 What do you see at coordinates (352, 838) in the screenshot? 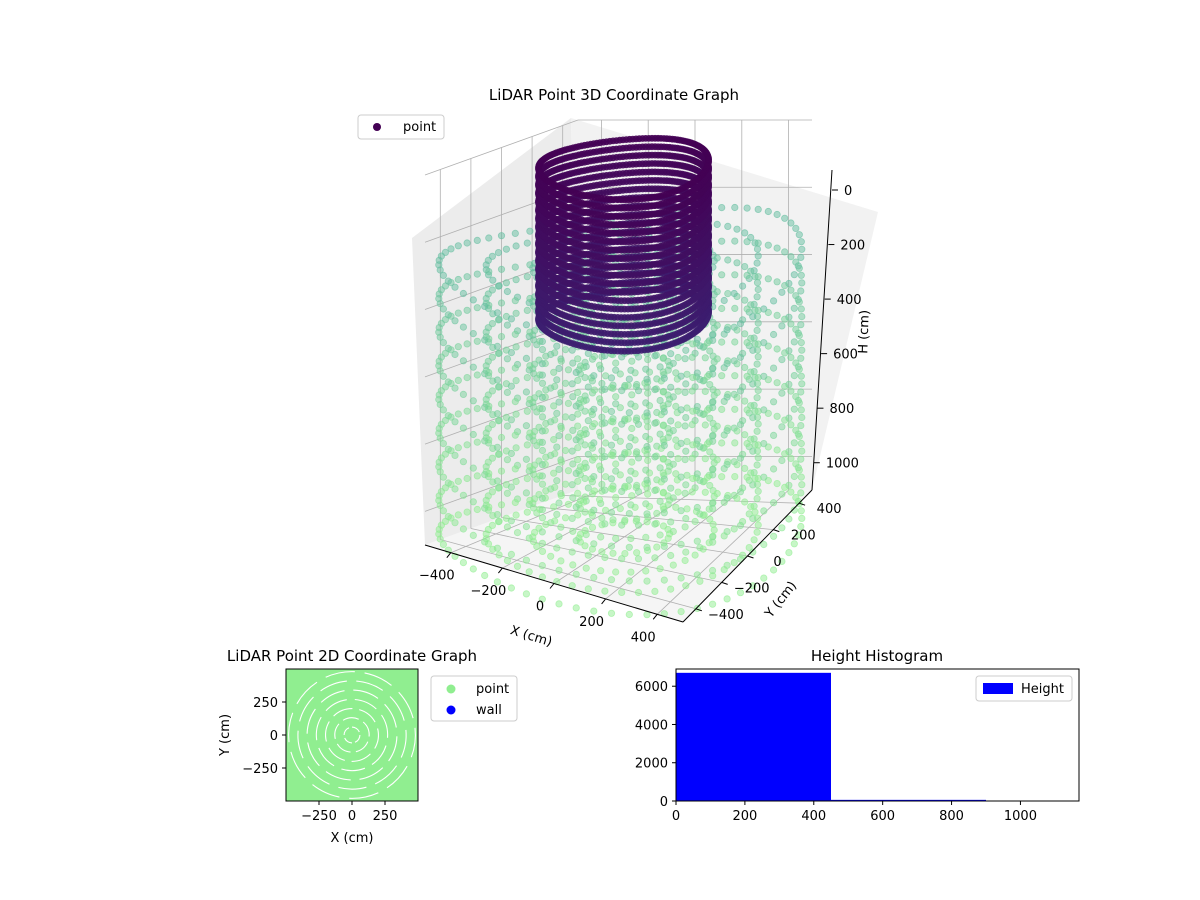
I see `x-axis-label-2d: X (cm)` at bounding box center [352, 838].